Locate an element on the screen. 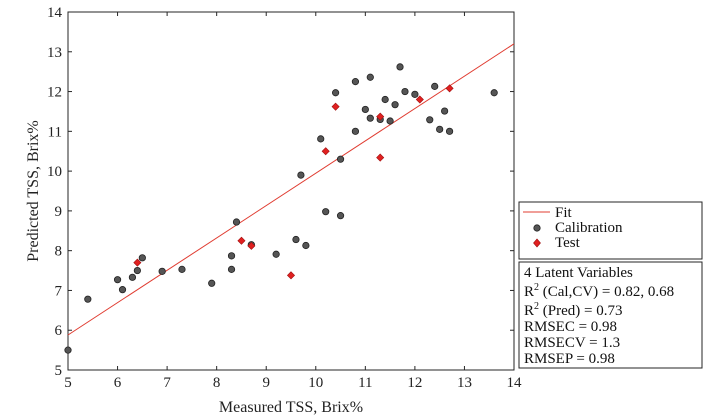 This screenshot has width=708, height=419. x-tick-label: 12 is located at coordinates (414, 383).